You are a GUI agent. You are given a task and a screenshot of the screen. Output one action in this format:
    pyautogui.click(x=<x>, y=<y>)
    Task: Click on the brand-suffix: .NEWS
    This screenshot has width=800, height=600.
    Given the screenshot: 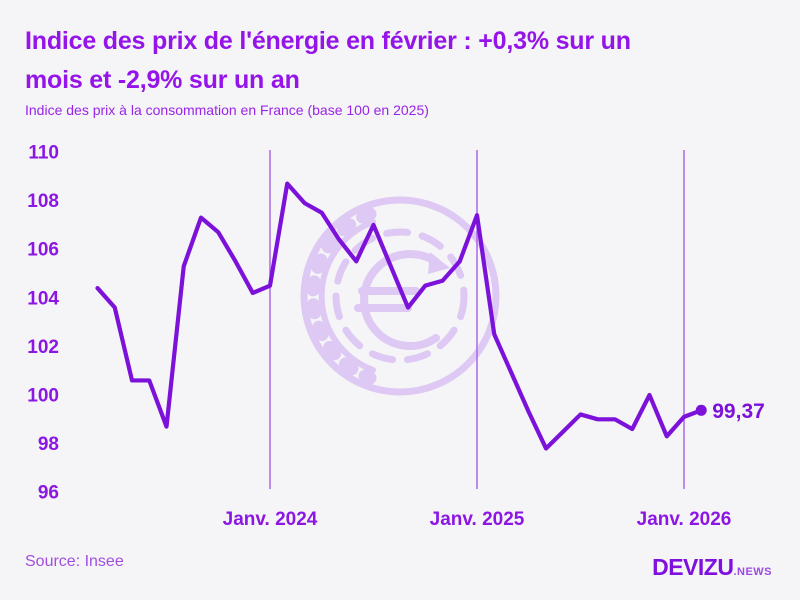 What is the action you would take?
    pyautogui.click(x=752, y=572)
    